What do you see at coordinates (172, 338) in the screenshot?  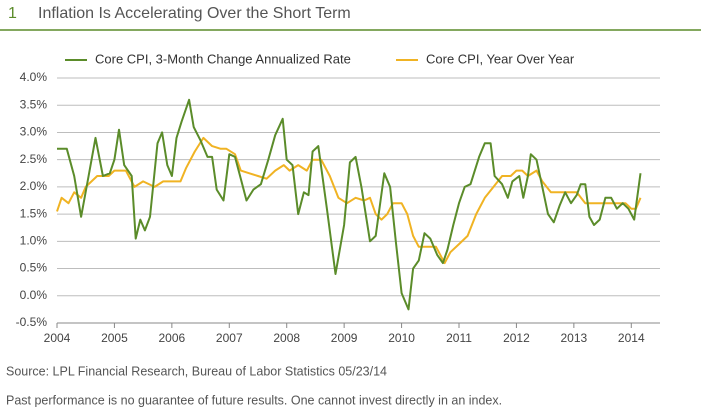 I see `x-tick-label: 2006` at bounding box center [172, 338].